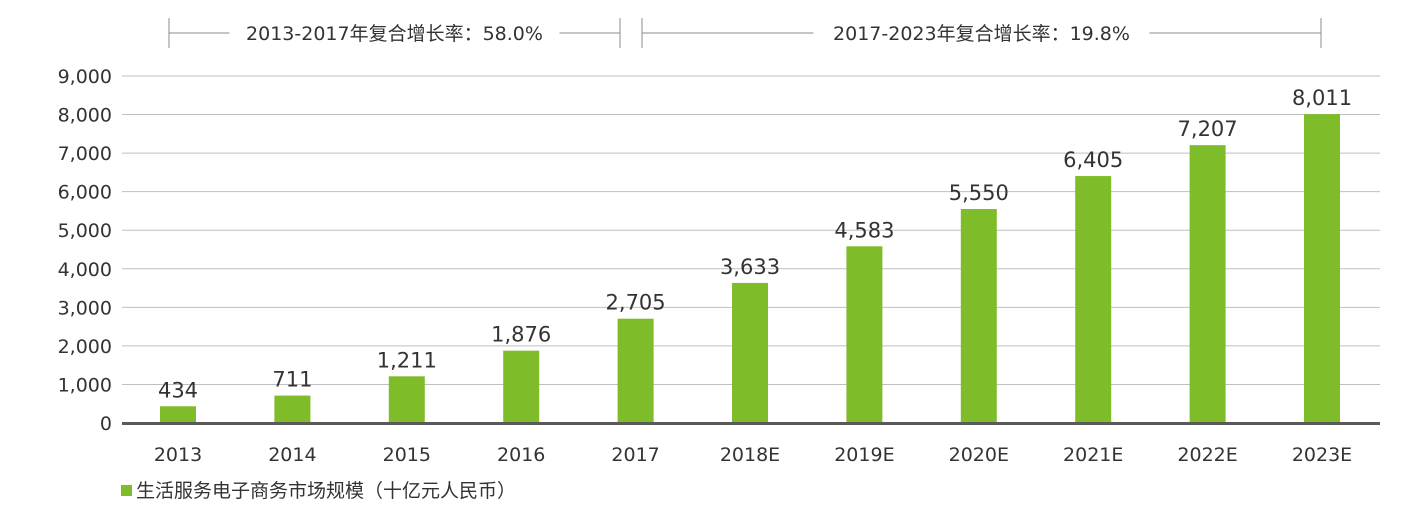  I want to click on cagr-bracket: 2017-2023年复合增长率：19.8%, so click(981, 33).